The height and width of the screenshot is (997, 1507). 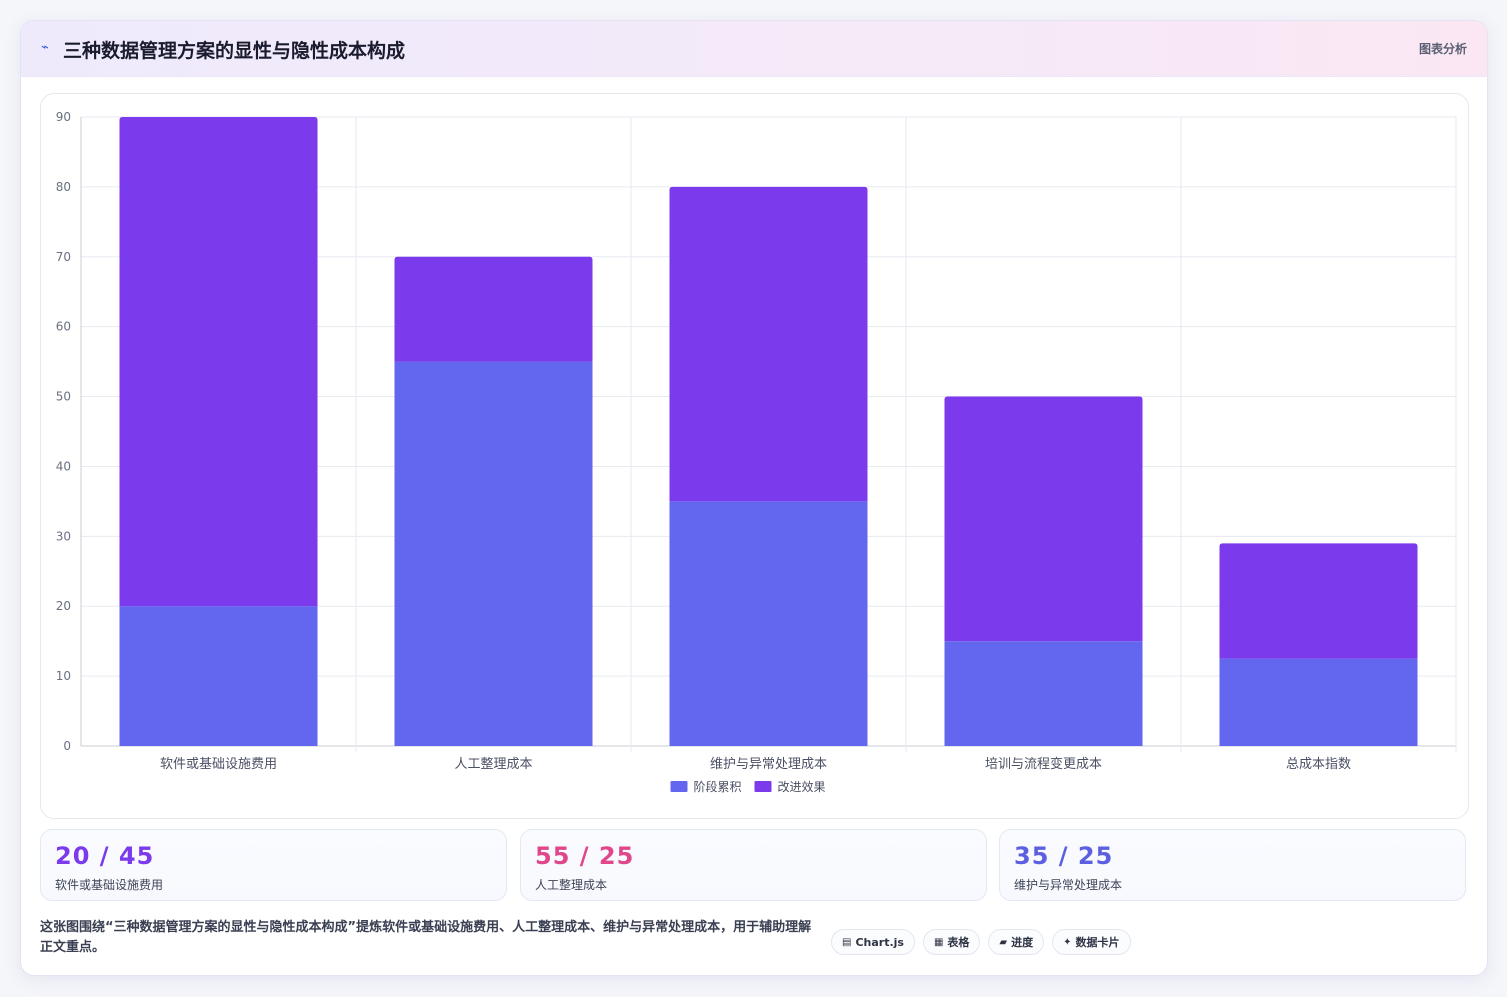 What do you see at coordinates (753, 865) in the screenshot?
I see `stat-card-labor: 55 / 25 人工整理成本` at bounding box center [753, 865].